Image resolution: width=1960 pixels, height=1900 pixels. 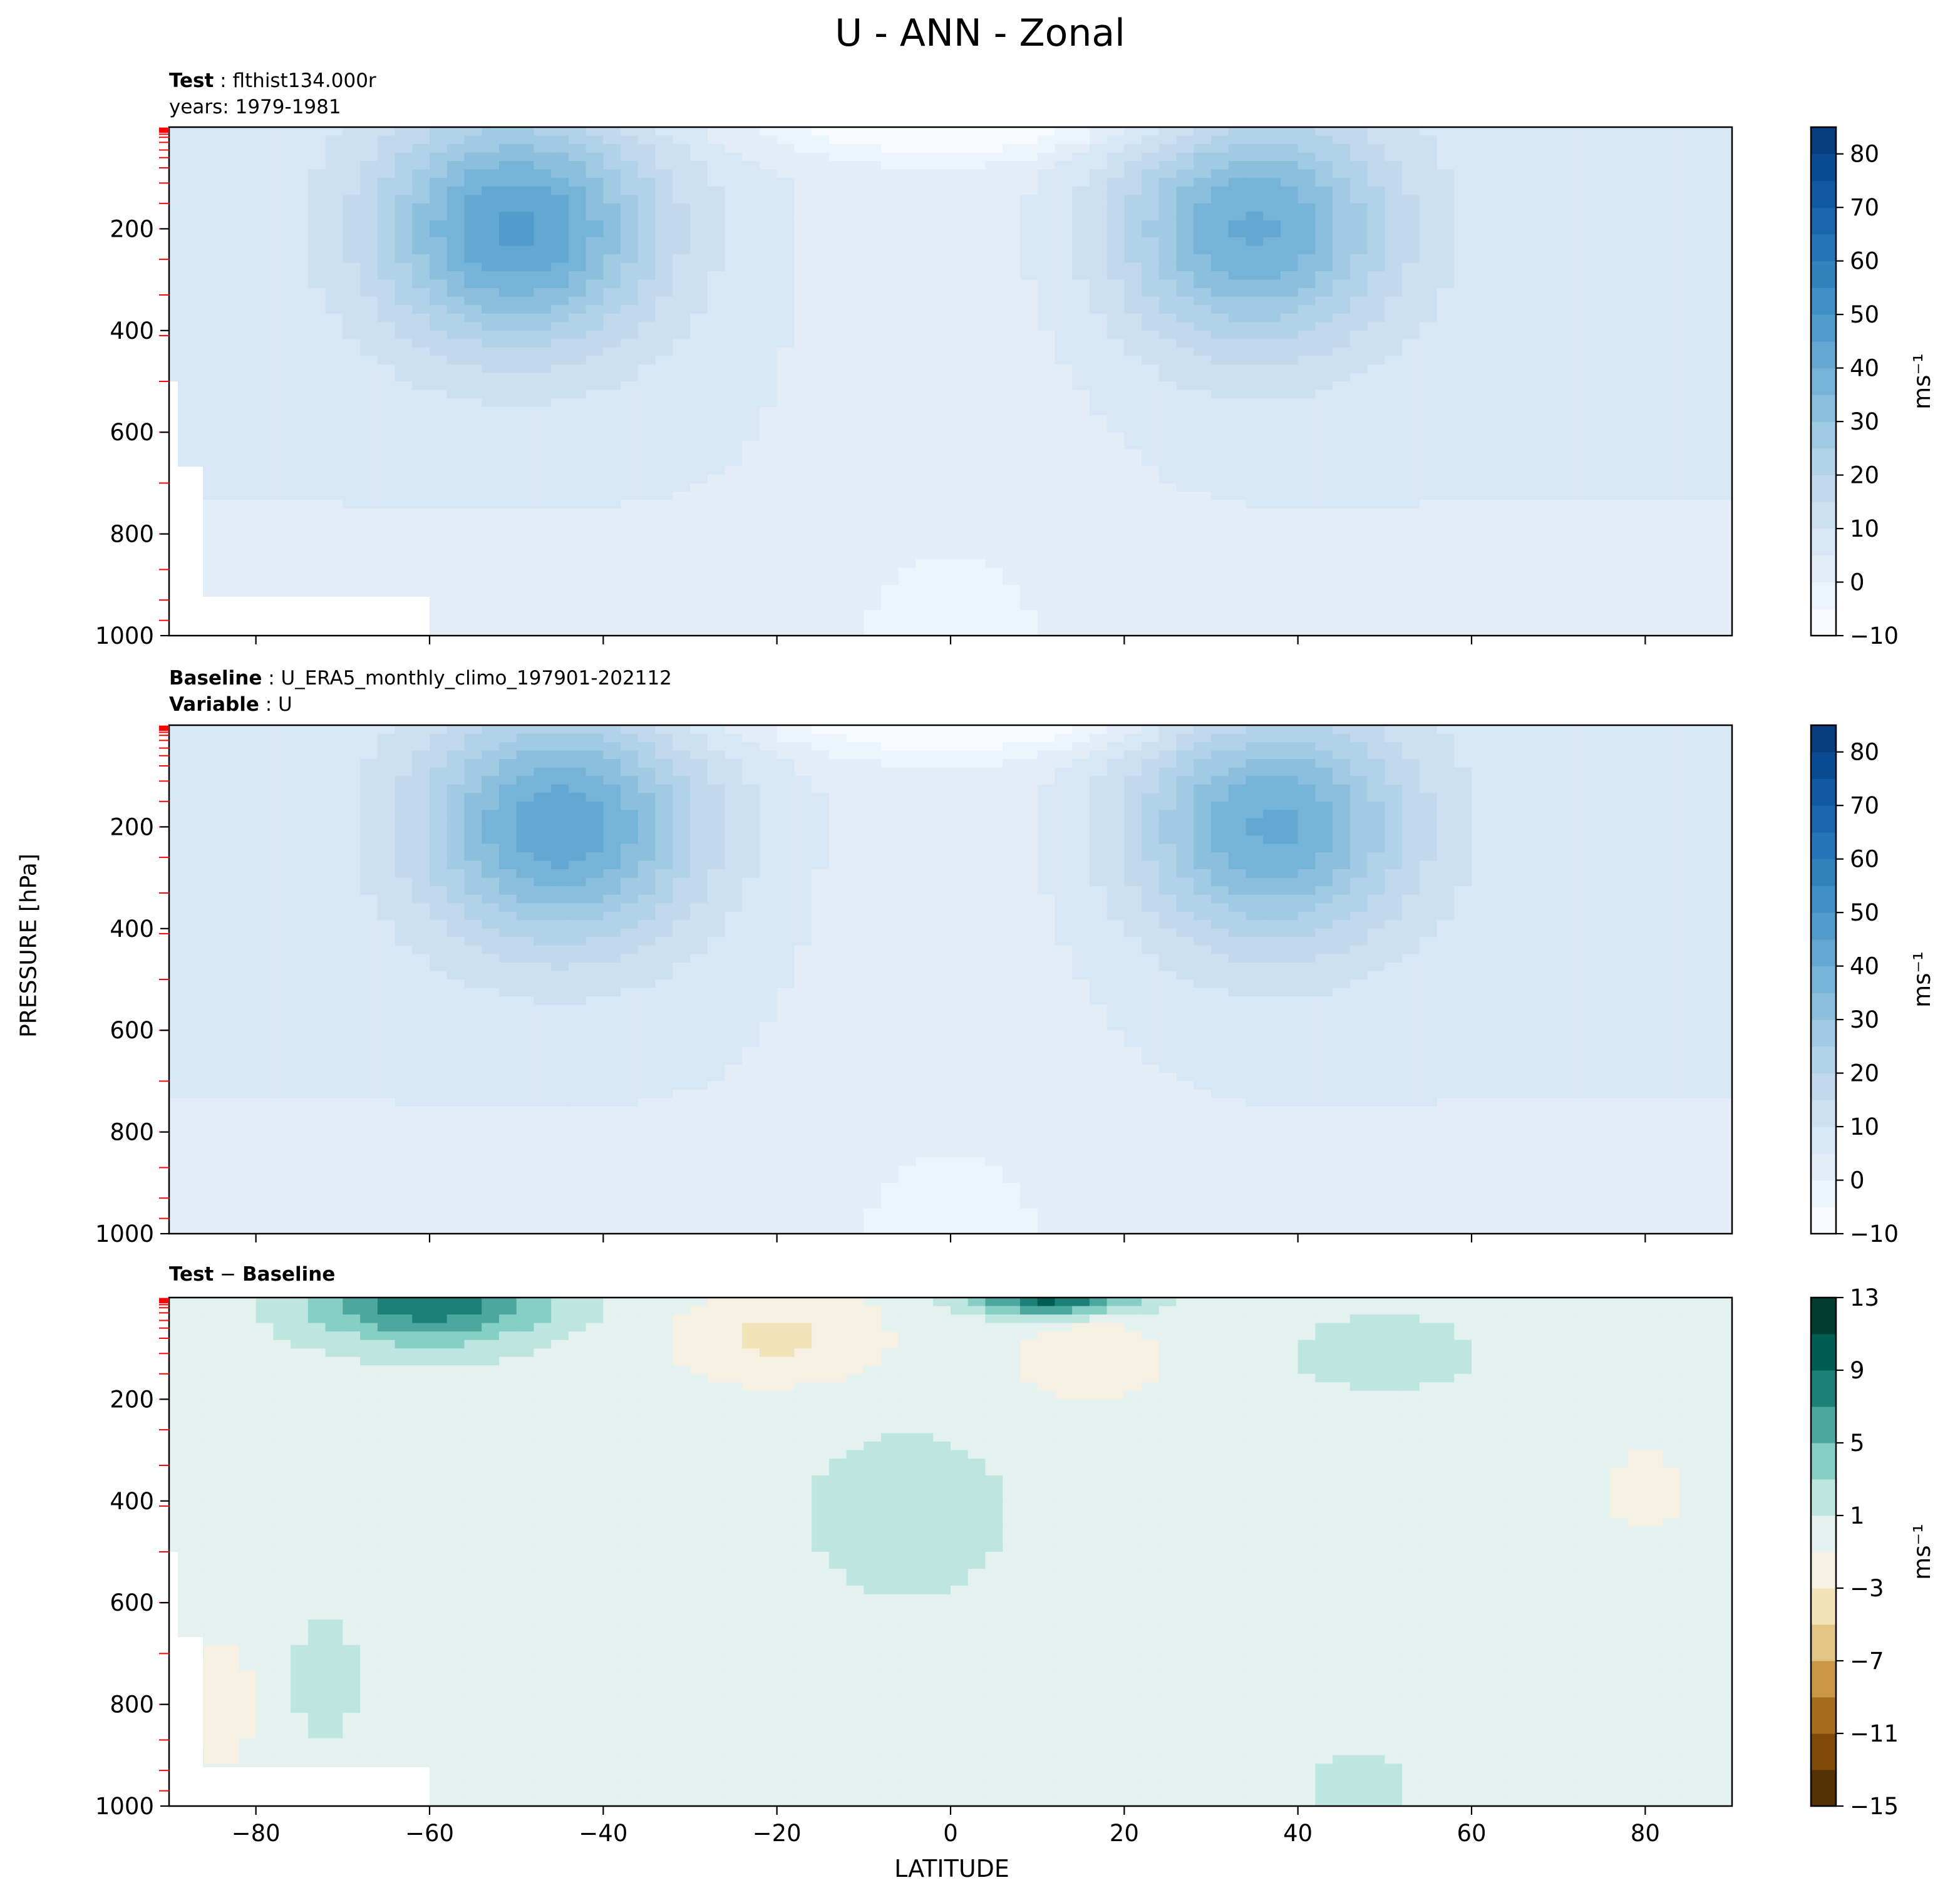 I want to click on panel3-title-sep: −, so click(x=228, y=1274).